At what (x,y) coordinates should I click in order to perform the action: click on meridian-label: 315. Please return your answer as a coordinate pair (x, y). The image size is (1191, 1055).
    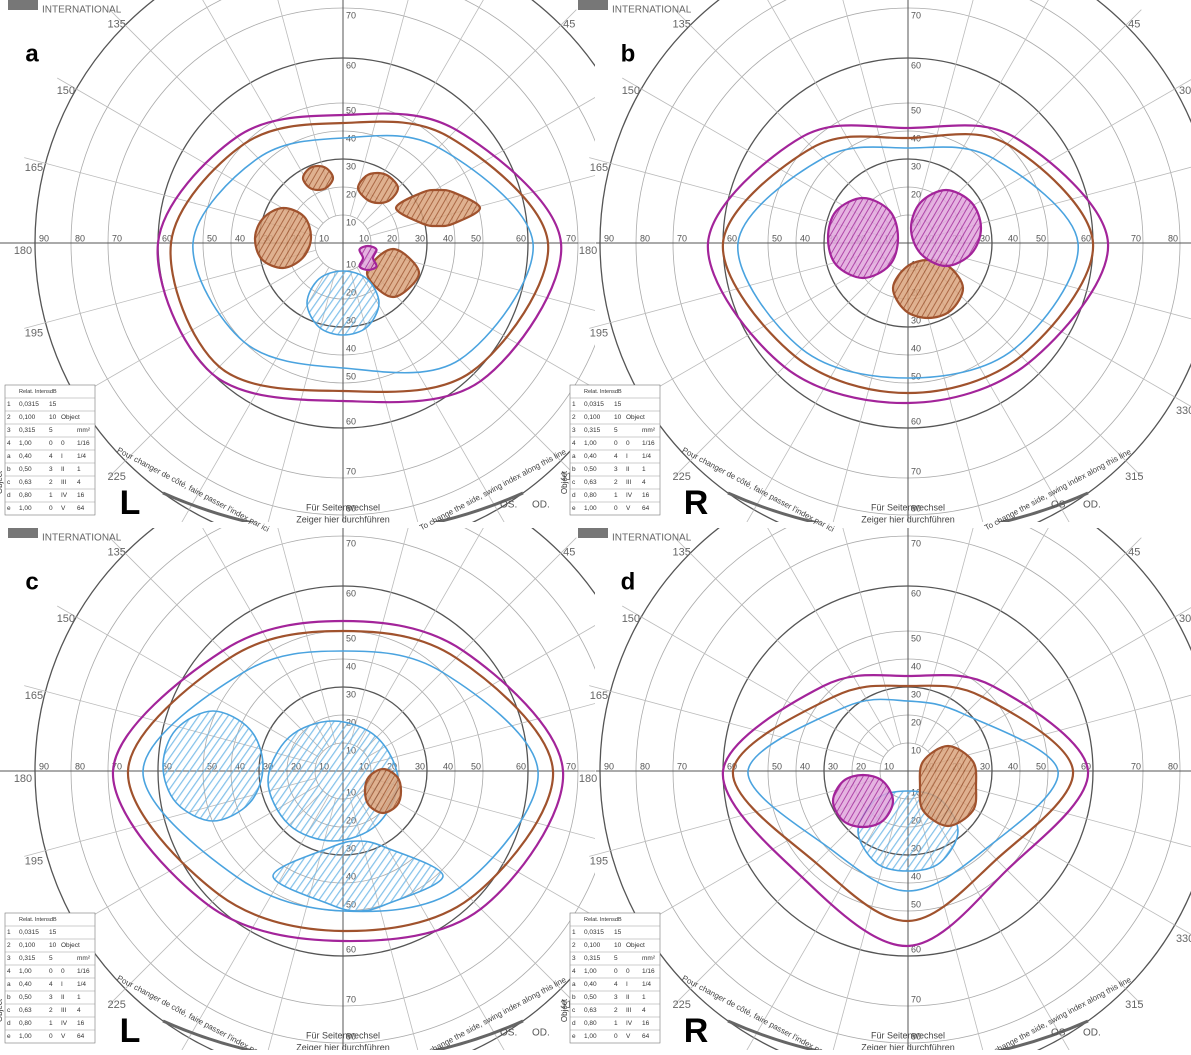
    Looking at the image, I should click on (1134, 1005).